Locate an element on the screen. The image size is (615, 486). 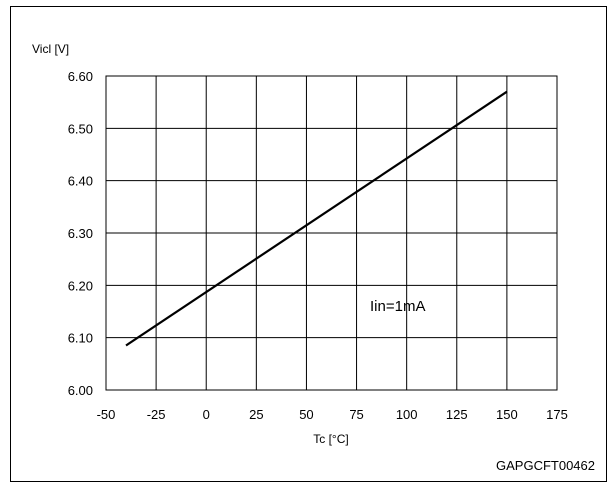
y-tick-label: 6.60 is located at coordinates (80, 76).